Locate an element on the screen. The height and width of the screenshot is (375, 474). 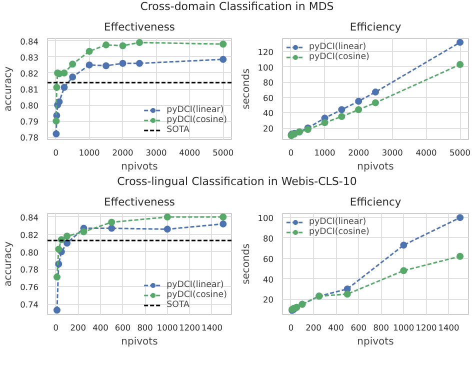
y-tick-label: 0.76 is located at coordinates (29, 287).